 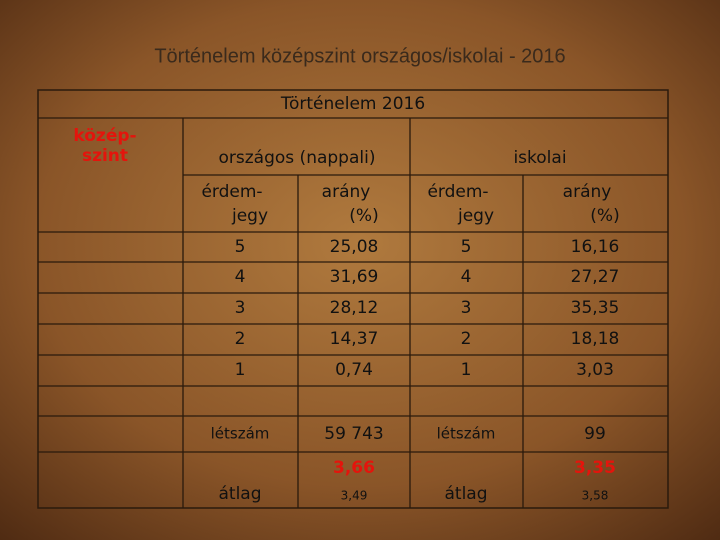 What do you see at coordinates (104, 136) in the screenshot?
I see `row-label: közép-` at bounding box center [104, 136].